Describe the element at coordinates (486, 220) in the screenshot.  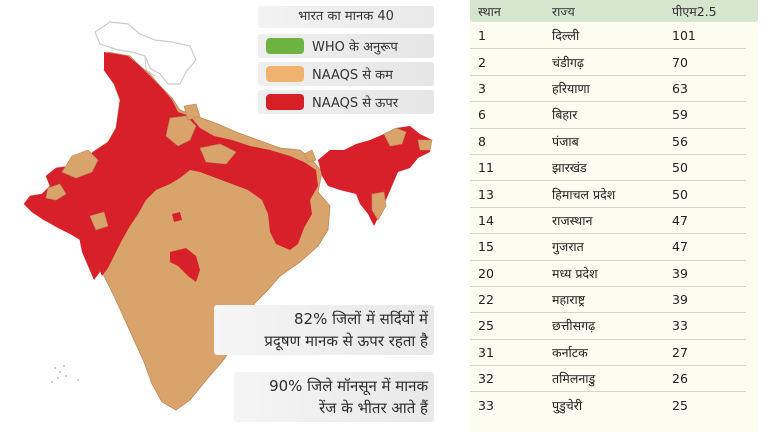
I see `cell-rank: 14` at that location.